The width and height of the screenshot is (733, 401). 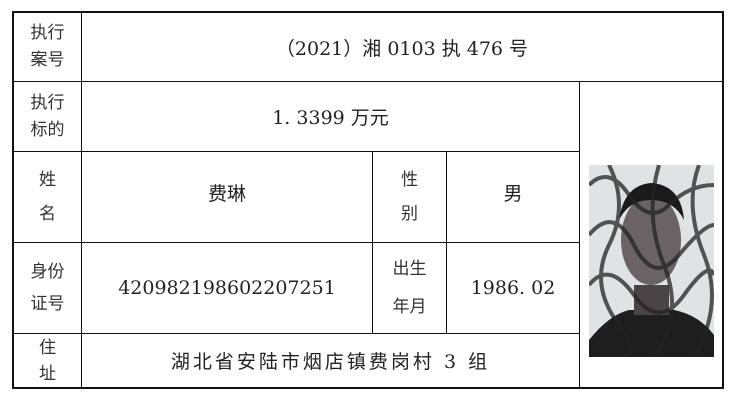 I want to click on birth-value: 1986. 02, so click(x=513, y=288).